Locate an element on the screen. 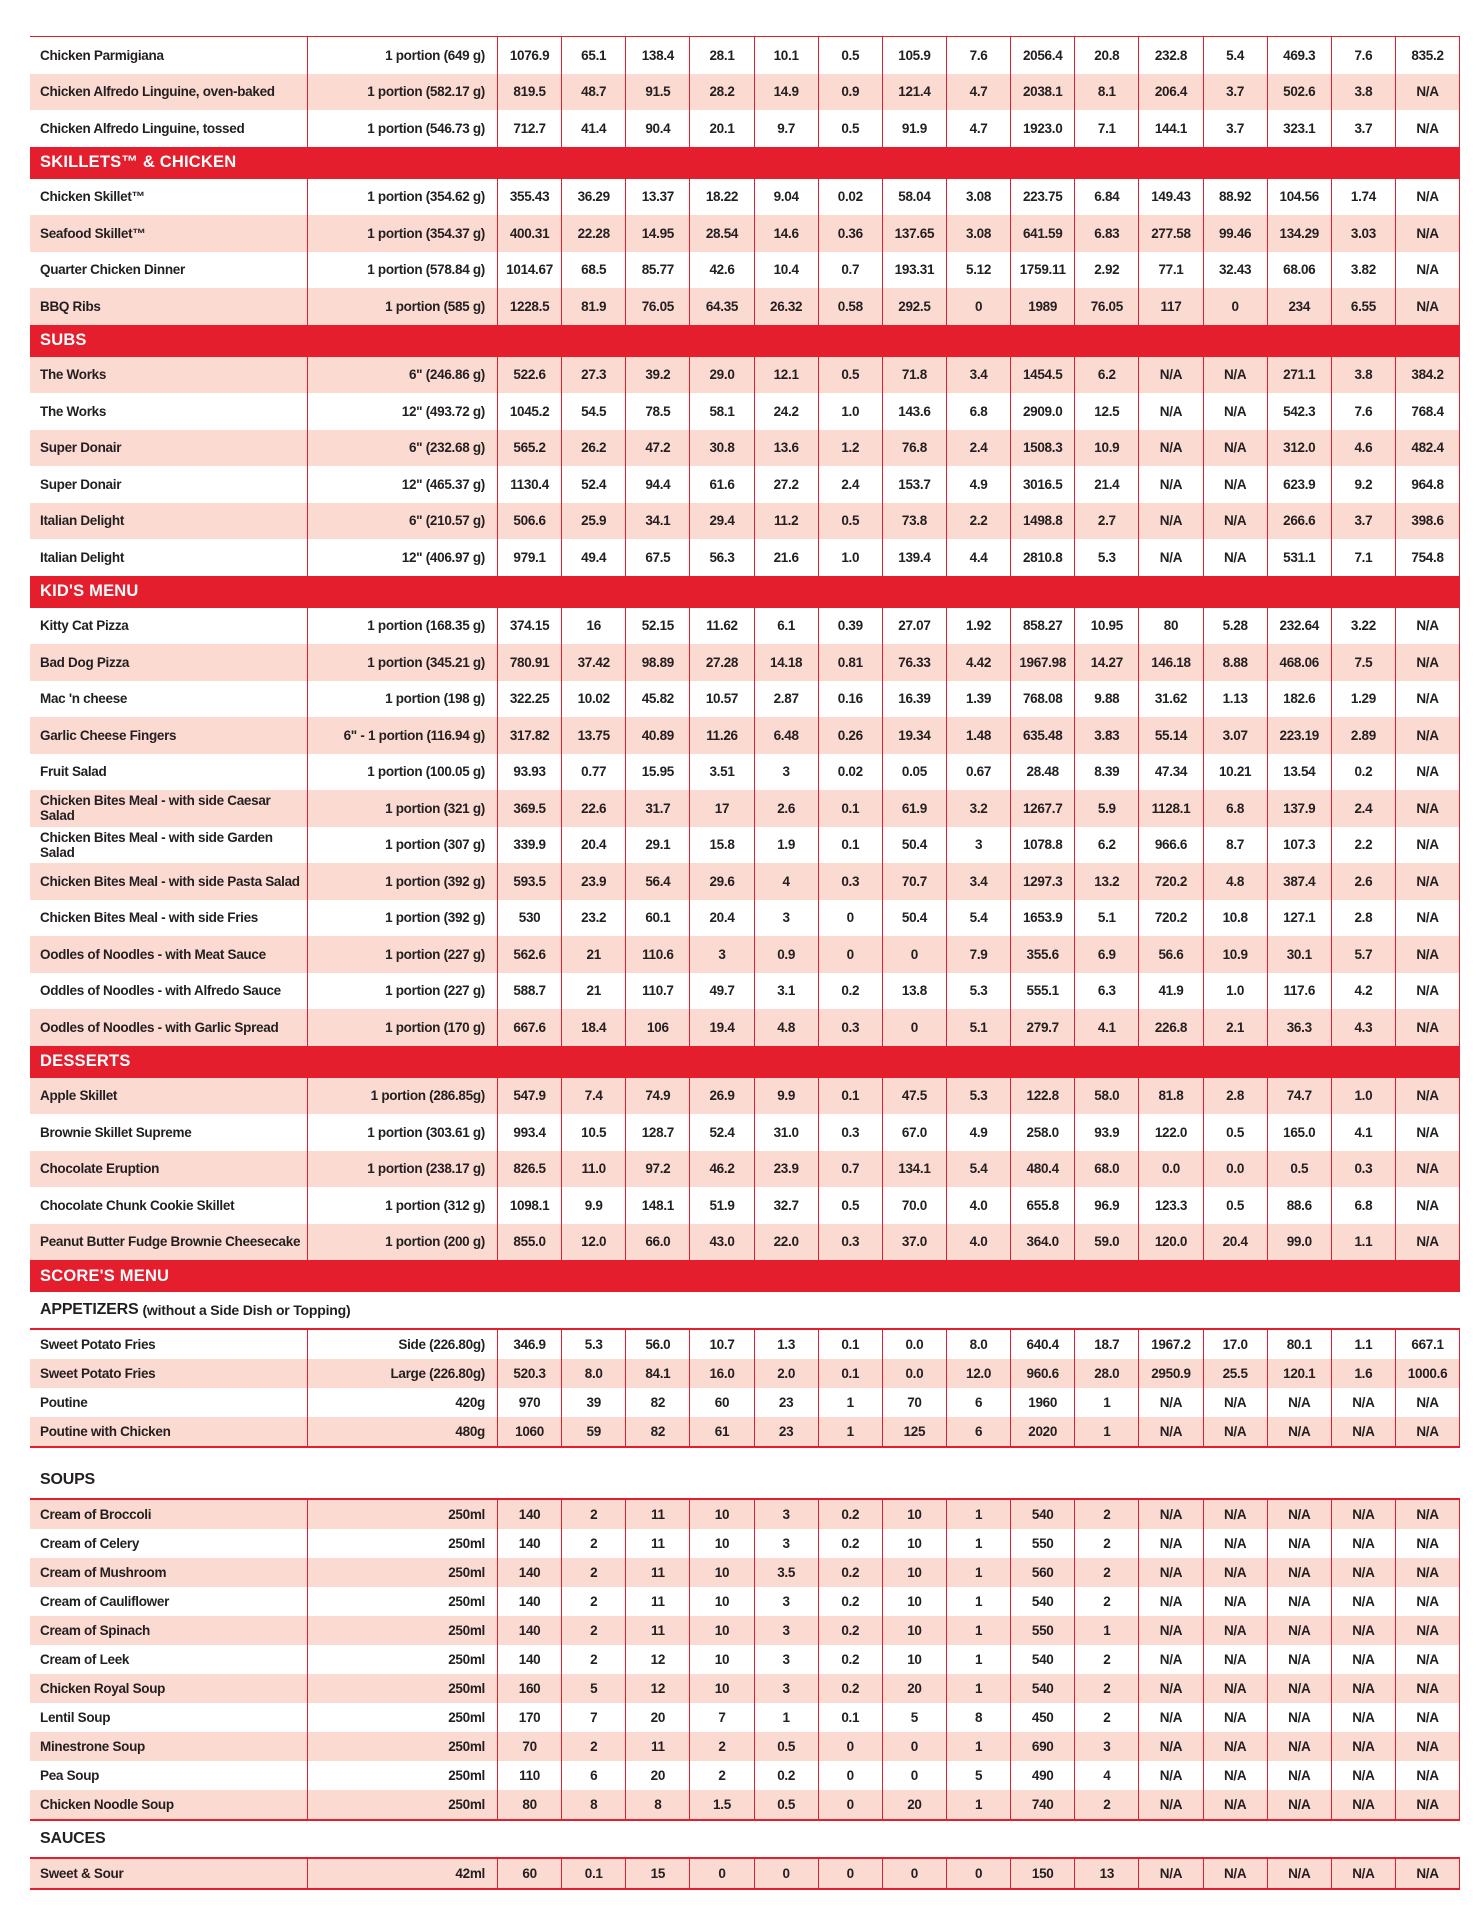 This screenshot has width=1484, height=1920. value-cell: 76.05 is located at coordinates (1106, 306).